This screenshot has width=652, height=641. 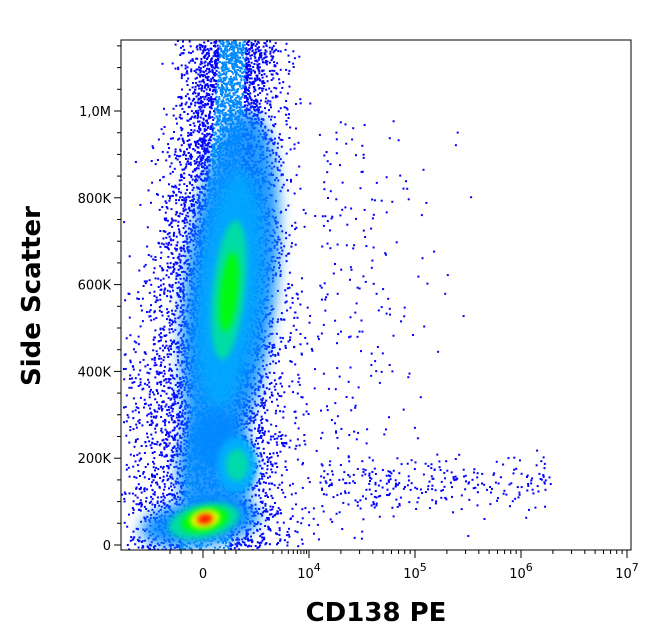 I want to click on x-axis: 0 10⁴ 10⁵ 10⁶ 10⁷, so click(x=404, y=566).